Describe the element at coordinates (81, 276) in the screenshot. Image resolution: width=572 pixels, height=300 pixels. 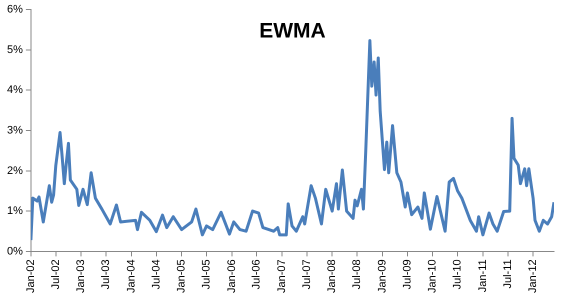
I see `x-tick-label: Jan-03` at that location.